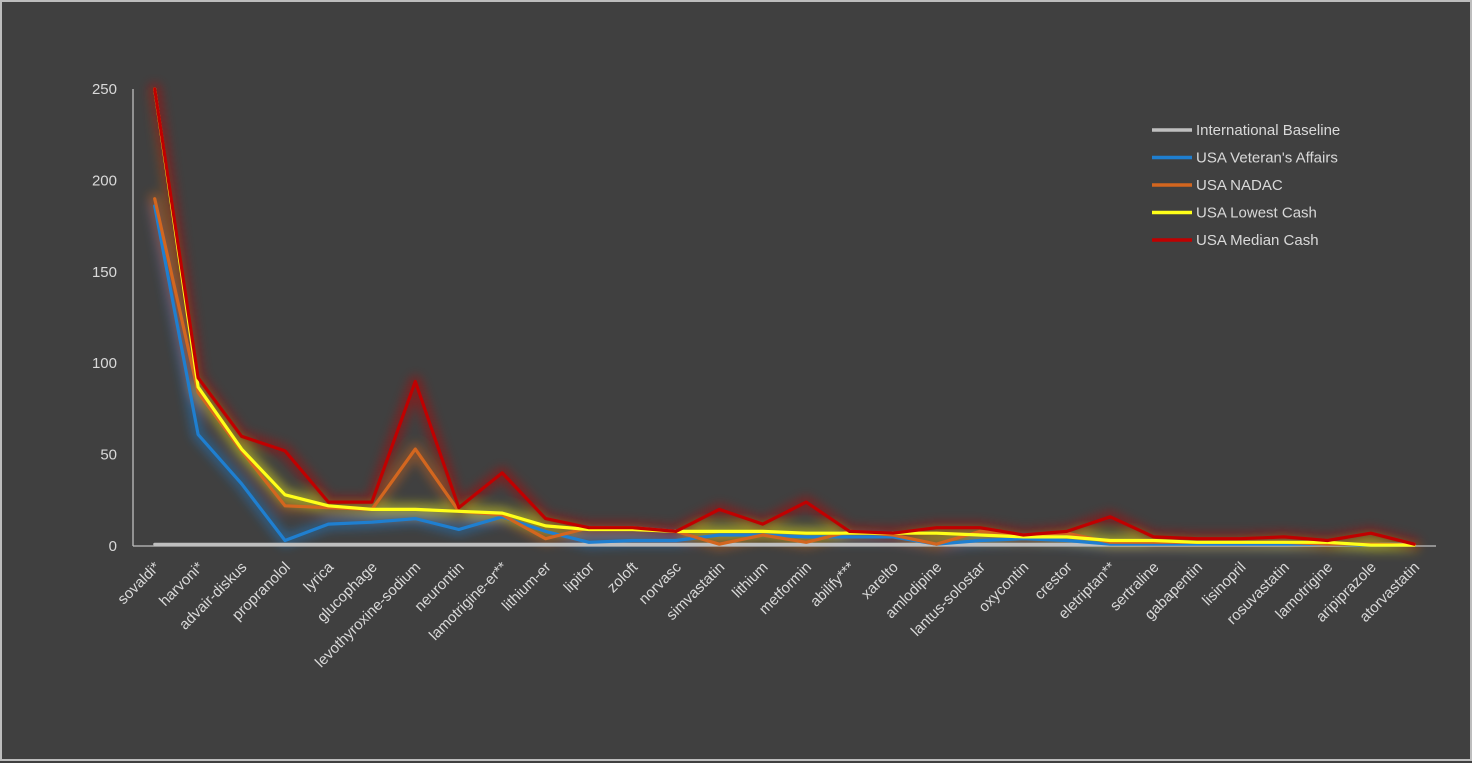 The width and height of the screenshot is (1472, 763). I want to click on legend-label: International Baseline, so click(1268, 130).